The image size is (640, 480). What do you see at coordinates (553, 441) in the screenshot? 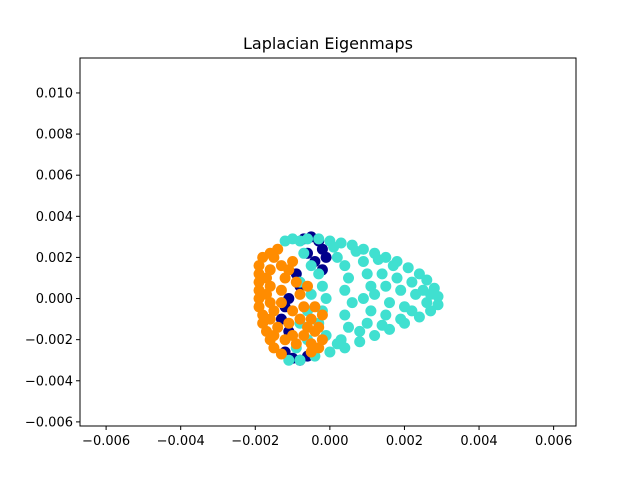
I see `x-tick-label: 0.006` at bounding box center [553, 441].